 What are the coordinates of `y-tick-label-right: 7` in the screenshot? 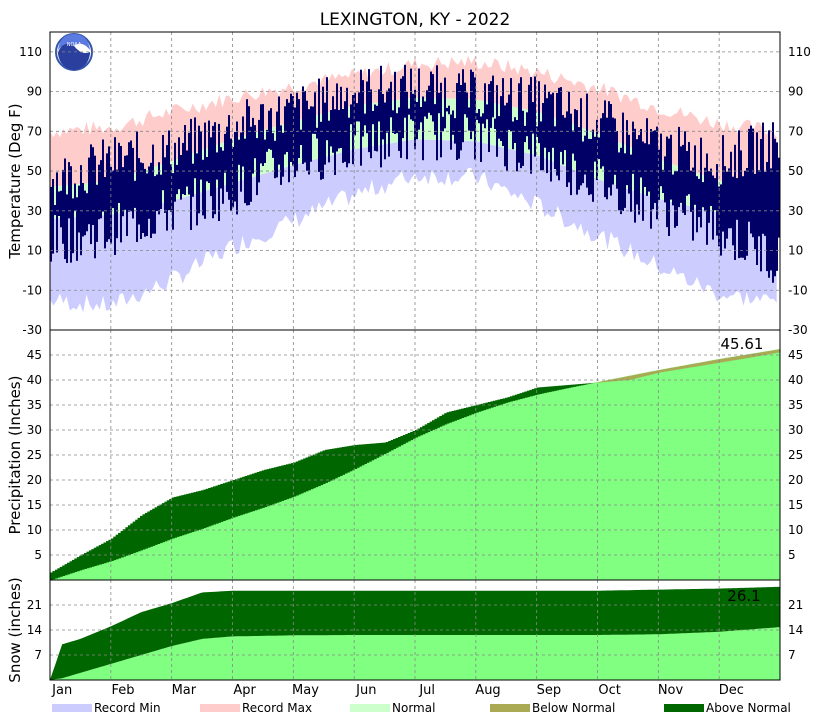 It's located at (792, 655).